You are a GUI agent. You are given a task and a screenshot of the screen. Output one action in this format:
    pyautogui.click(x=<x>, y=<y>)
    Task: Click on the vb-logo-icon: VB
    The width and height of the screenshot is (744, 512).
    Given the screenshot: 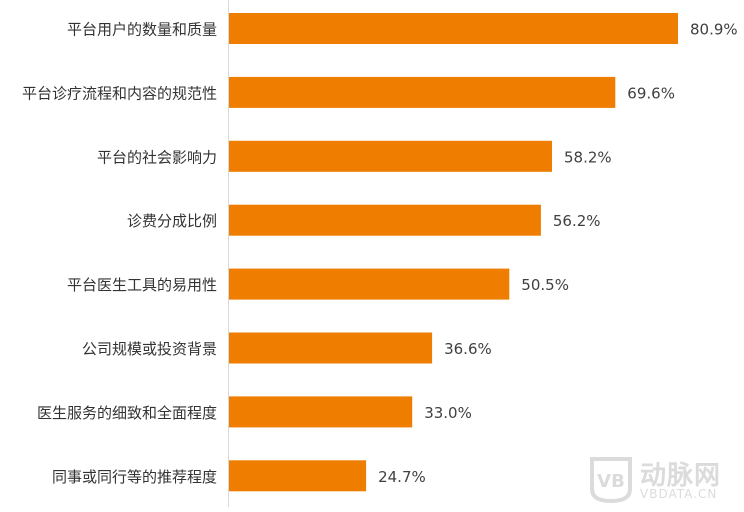 What is the action you would take?
    pyautogui.click(x=611, y=480)
    